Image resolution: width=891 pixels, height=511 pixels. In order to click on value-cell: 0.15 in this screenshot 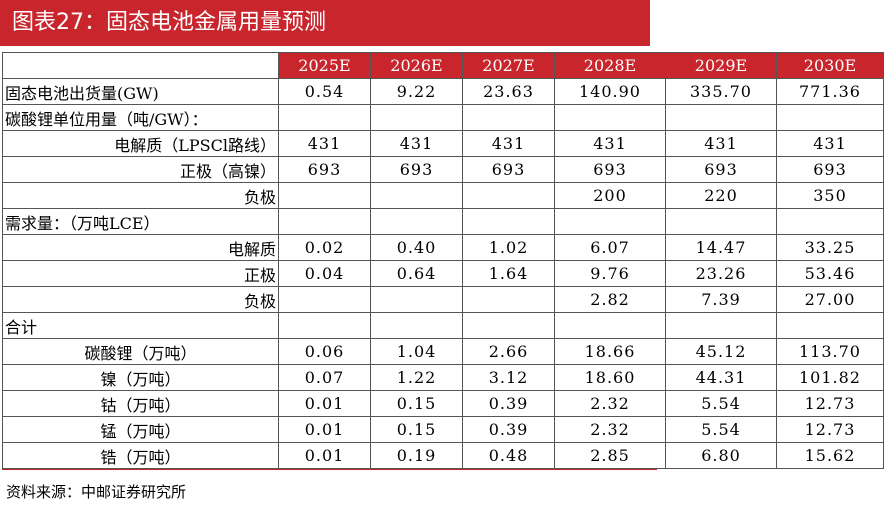, I will do `click(416, 429)`.